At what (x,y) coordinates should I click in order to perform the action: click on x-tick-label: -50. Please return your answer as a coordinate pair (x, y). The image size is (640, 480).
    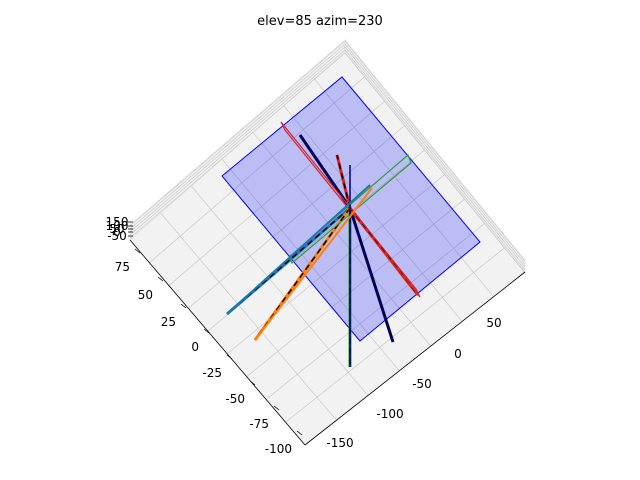
    Looking at the image, I should click on (235, 399).